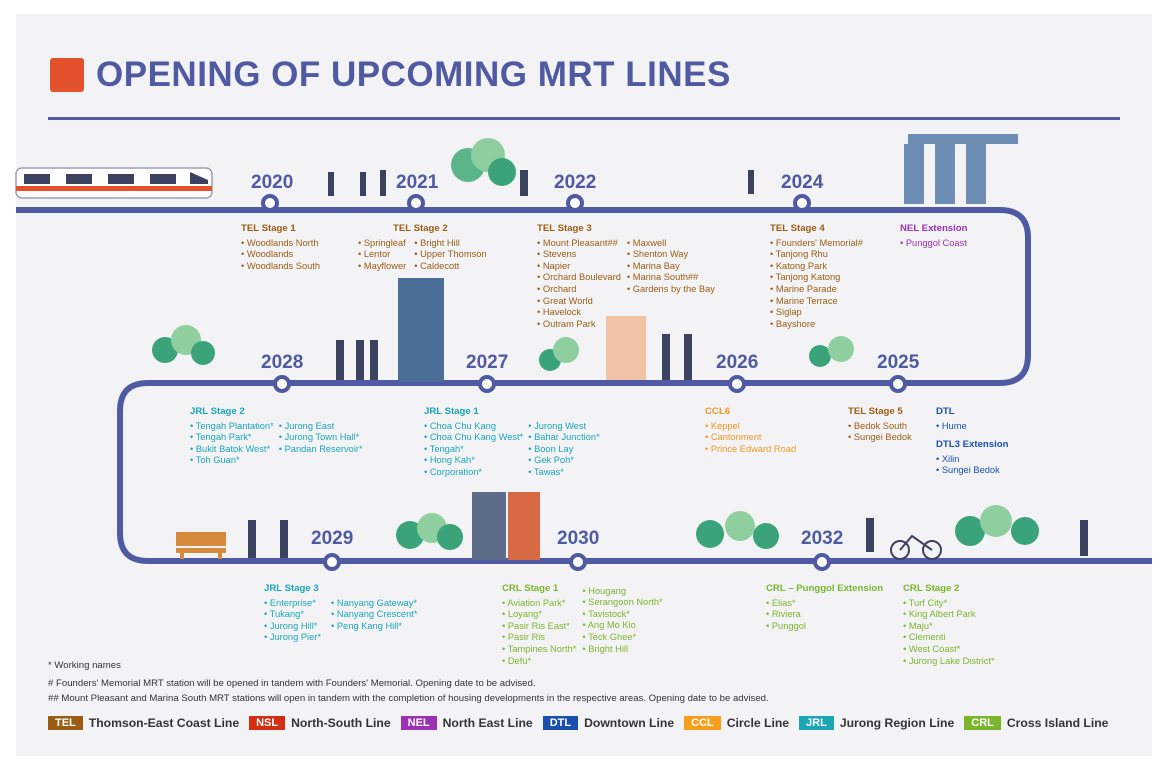 This screenshot has height=770, width=1168. What do you see at coordinates (622, 615) in the screenshot?
I see `station-name: Tavistock*` at bounding box center [622, 615].